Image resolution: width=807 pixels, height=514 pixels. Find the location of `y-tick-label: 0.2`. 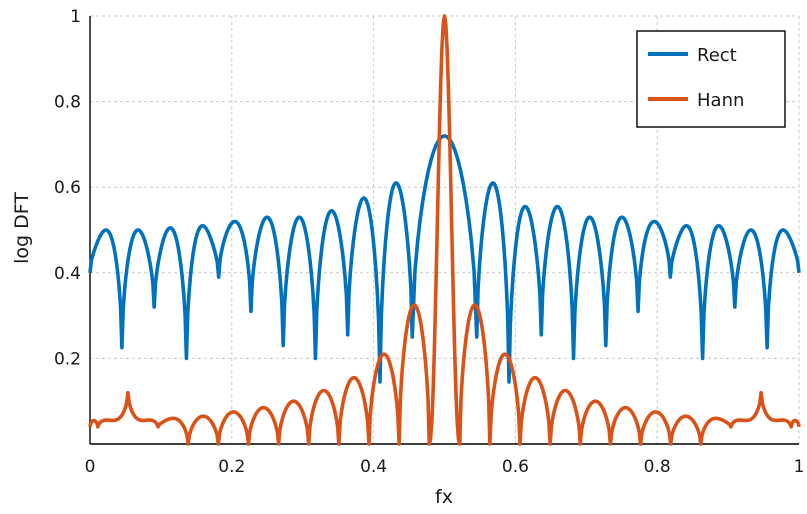

y-tick-label: 0.2 is located at coordinates (67, 359).